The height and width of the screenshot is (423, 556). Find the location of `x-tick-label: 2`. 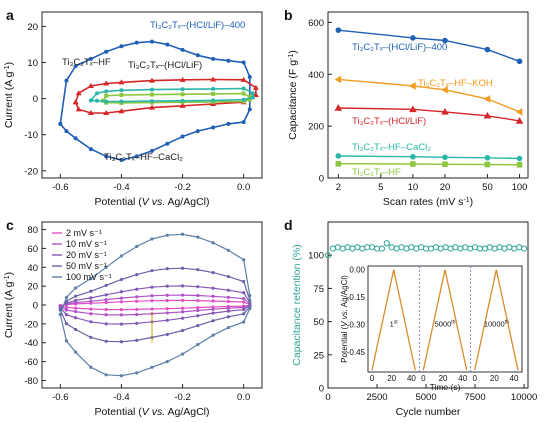

x-tick-label: 2 is located at coordinates (338, 187).